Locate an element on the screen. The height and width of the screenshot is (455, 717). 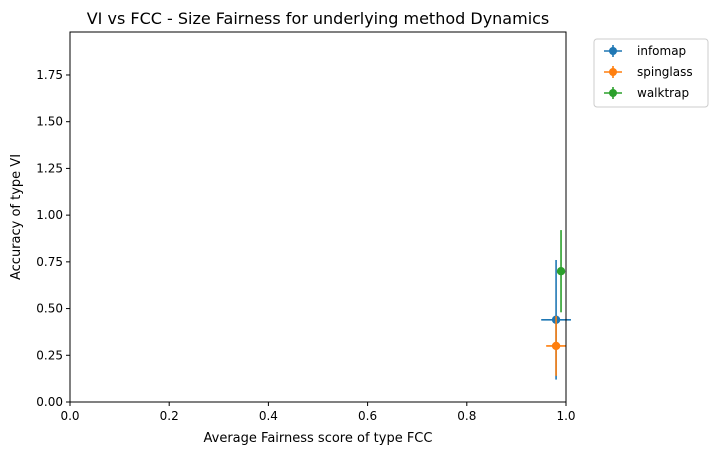
series-spinglass is located at coordinates (556, 346).